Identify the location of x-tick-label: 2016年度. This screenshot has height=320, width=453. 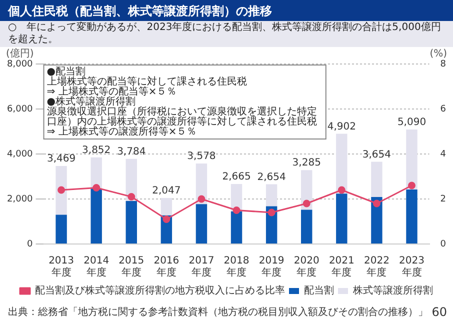
(167, 267).